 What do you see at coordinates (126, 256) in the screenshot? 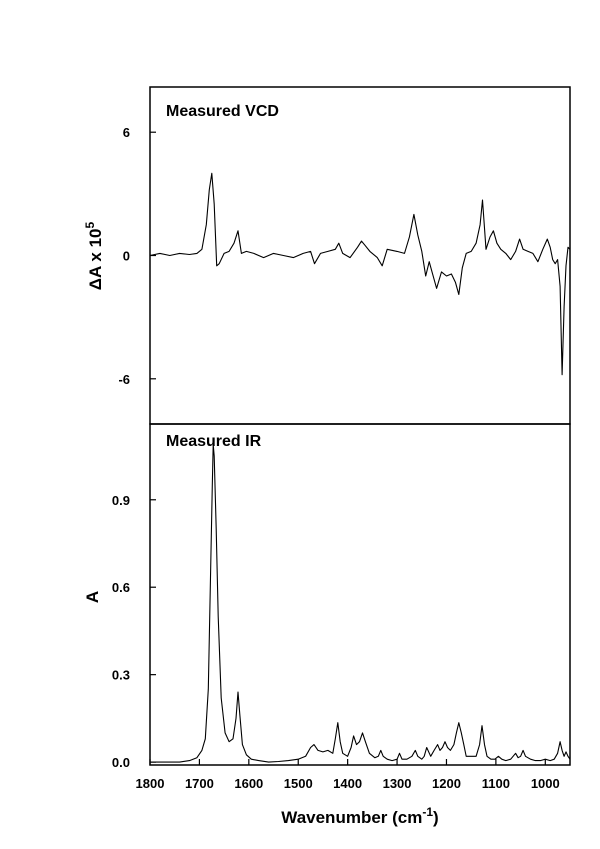
I see `vcd-y-tick-label: 0` at bounding box center [126, 256].